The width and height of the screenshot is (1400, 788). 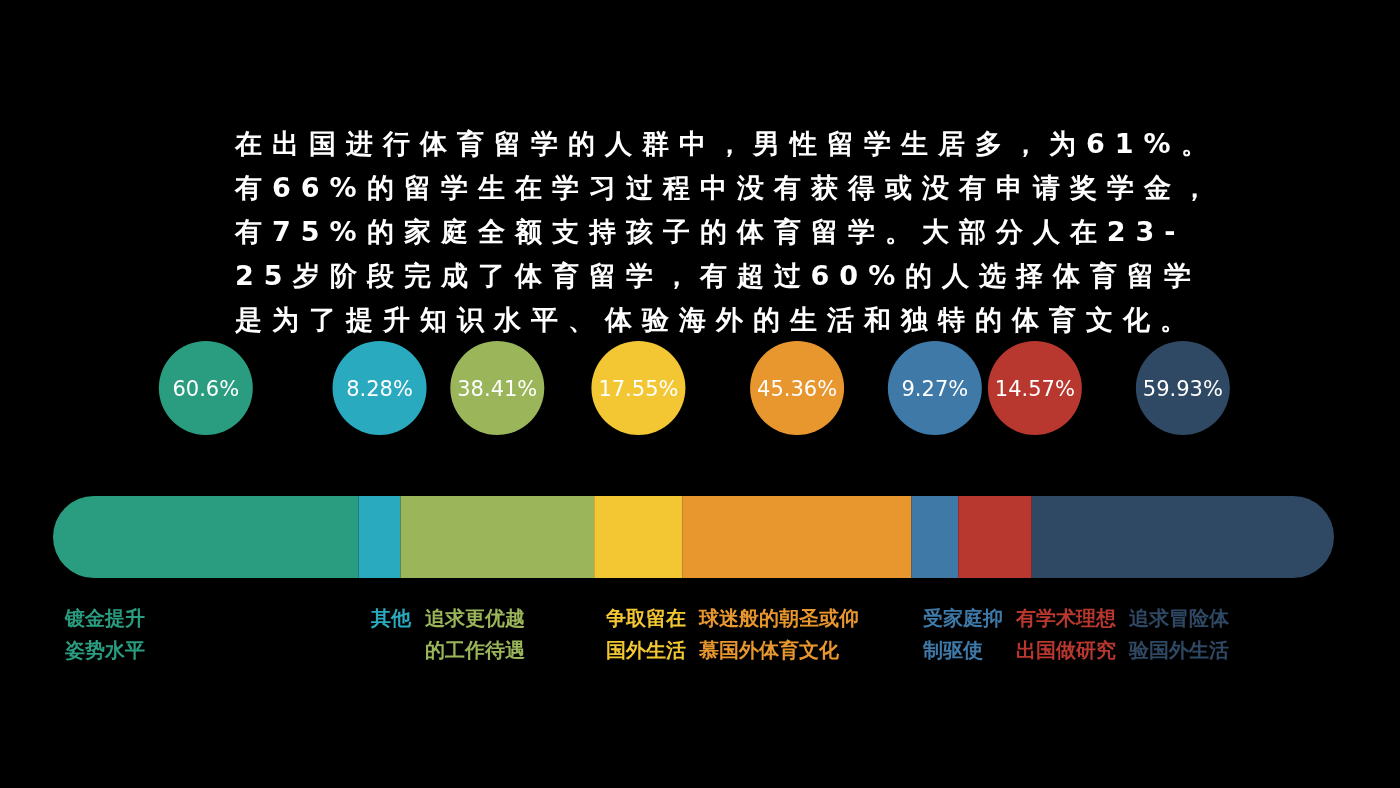 What do you see at coordinates (1179, 634) in the screenshot?
I see `category-label: 追求冒险体验国外生活` at bounding box center [1179, 634].